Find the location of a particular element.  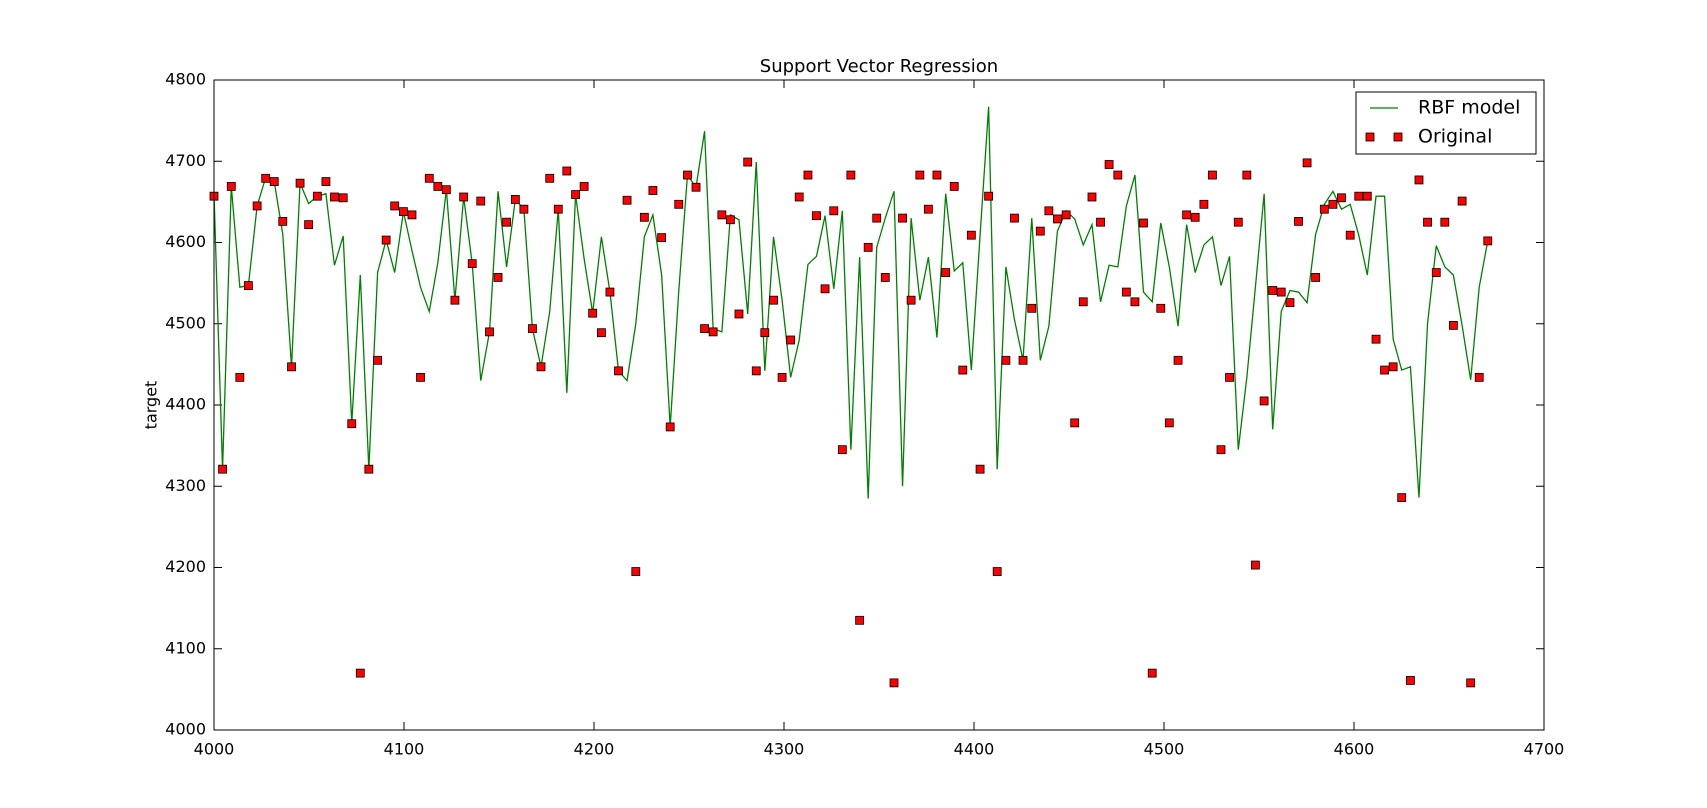

chart-title: Support Vector Regression is located at coordinates (879, 66).